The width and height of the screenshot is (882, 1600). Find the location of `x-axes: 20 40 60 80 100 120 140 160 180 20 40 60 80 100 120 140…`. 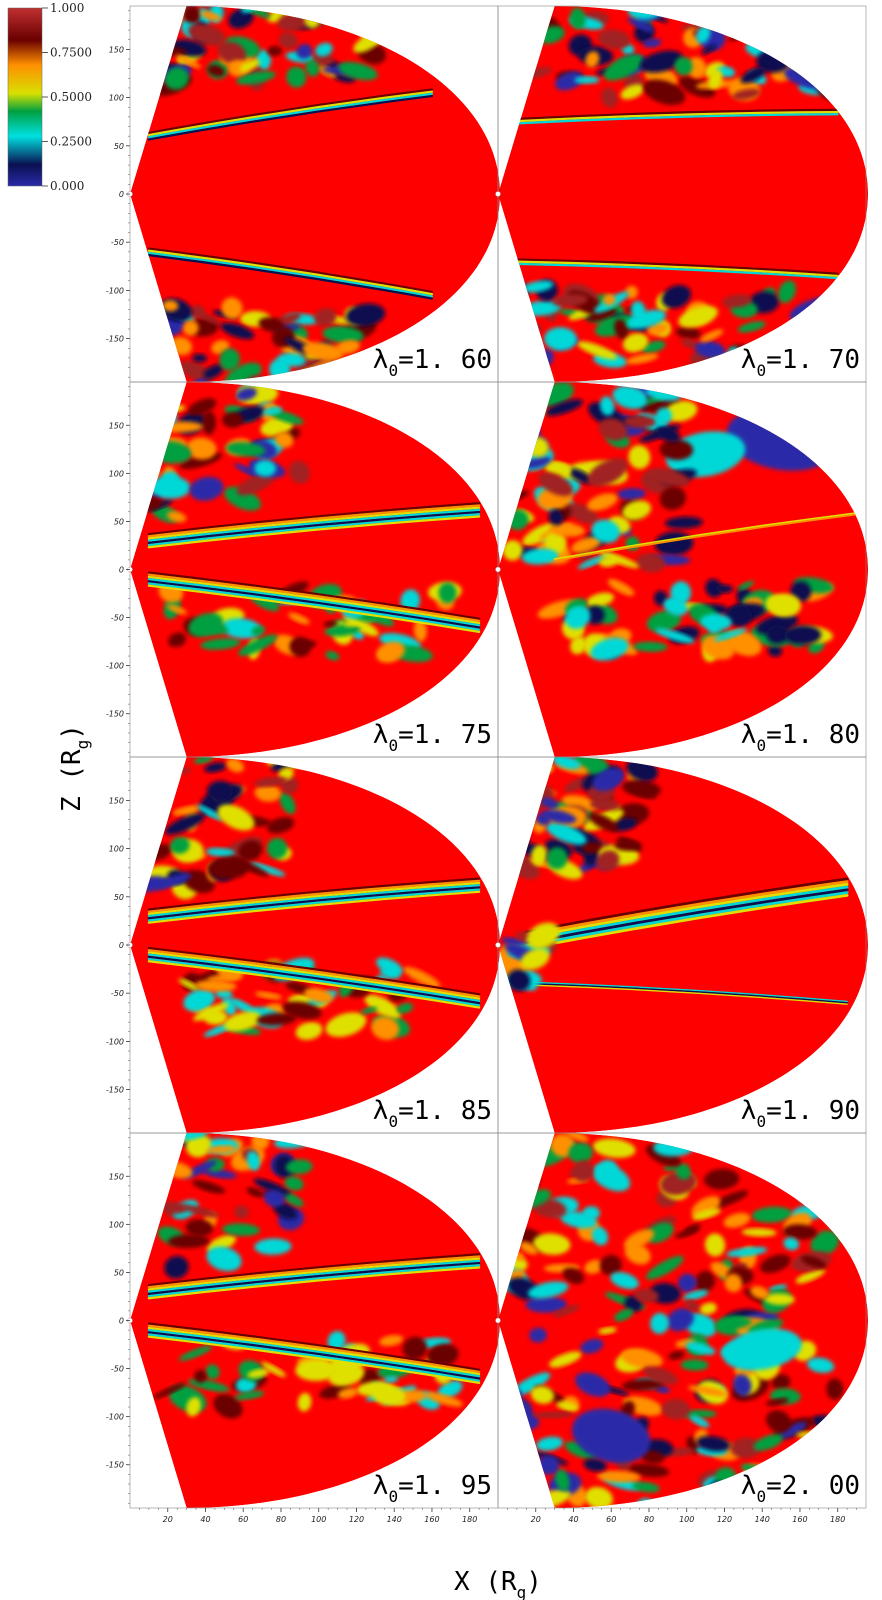

x-axes: 20 40 60 80 100 120 140 160 180 20 40 60 80 100 120 140… is located at coordinates (498, 1516).